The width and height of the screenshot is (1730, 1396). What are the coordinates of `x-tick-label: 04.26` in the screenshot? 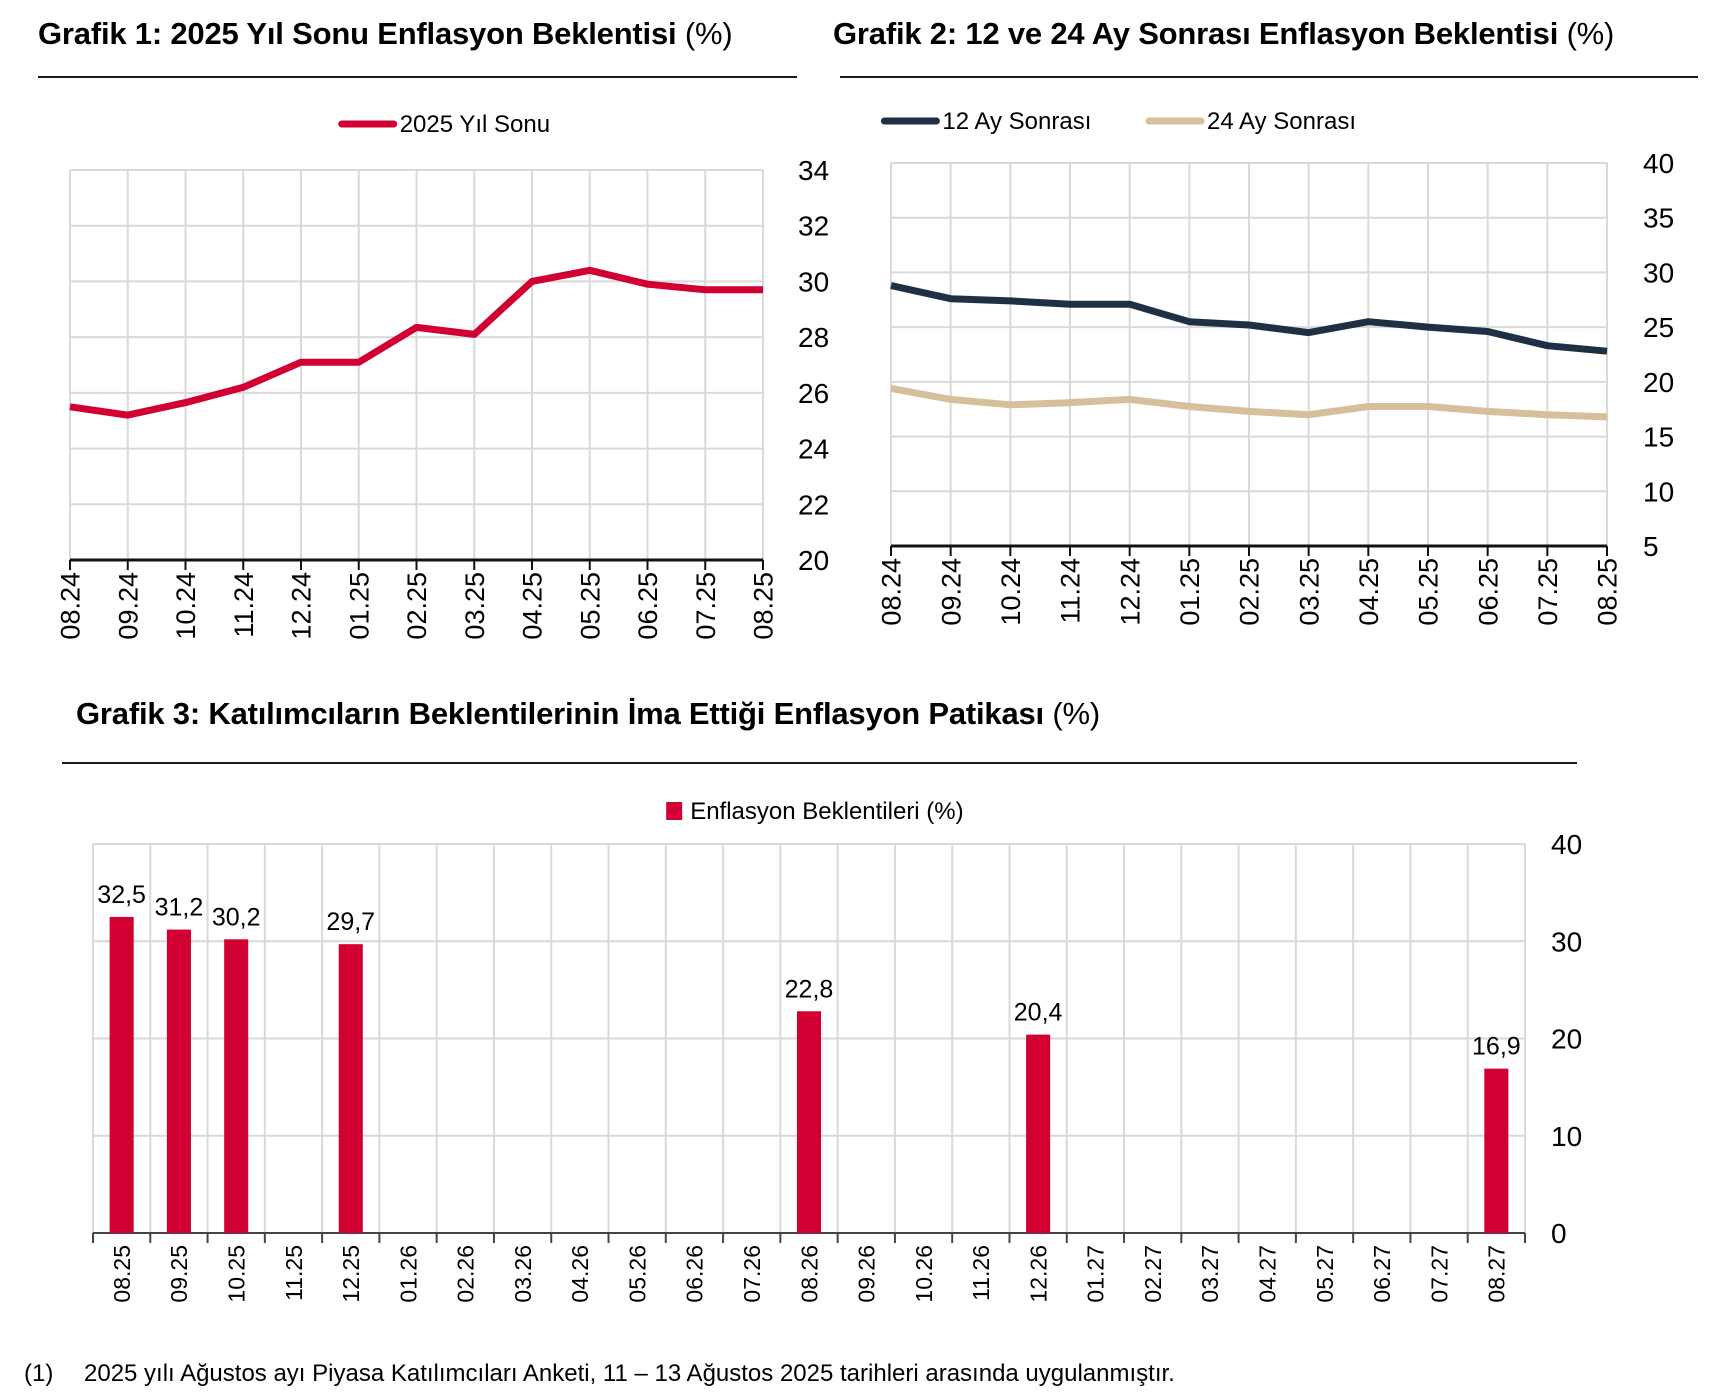 It's located at (580, 1274).